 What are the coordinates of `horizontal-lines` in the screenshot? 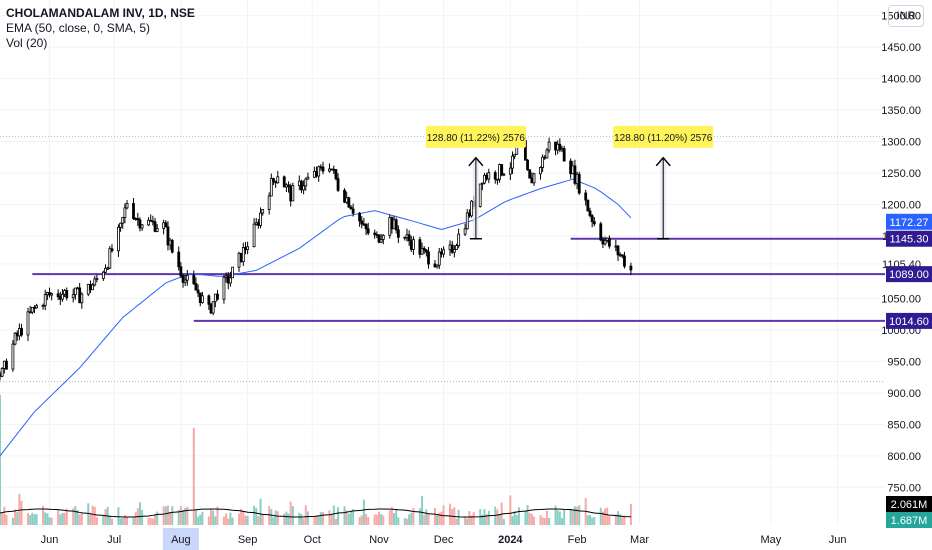 It's located at (458, 279).